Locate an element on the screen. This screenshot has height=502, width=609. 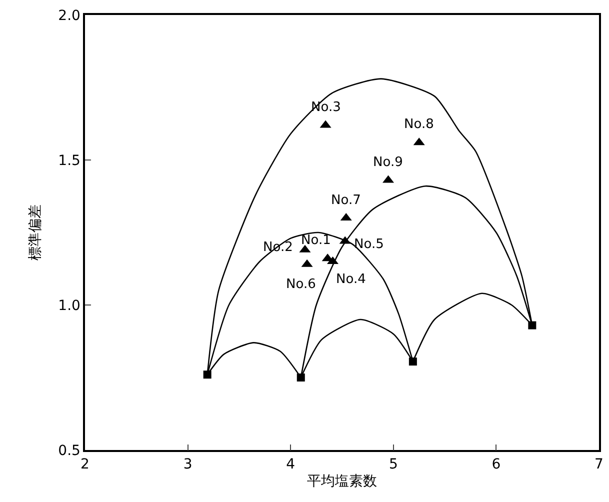
y-tick-label: 1.5 is located at coordinates (69, 160).